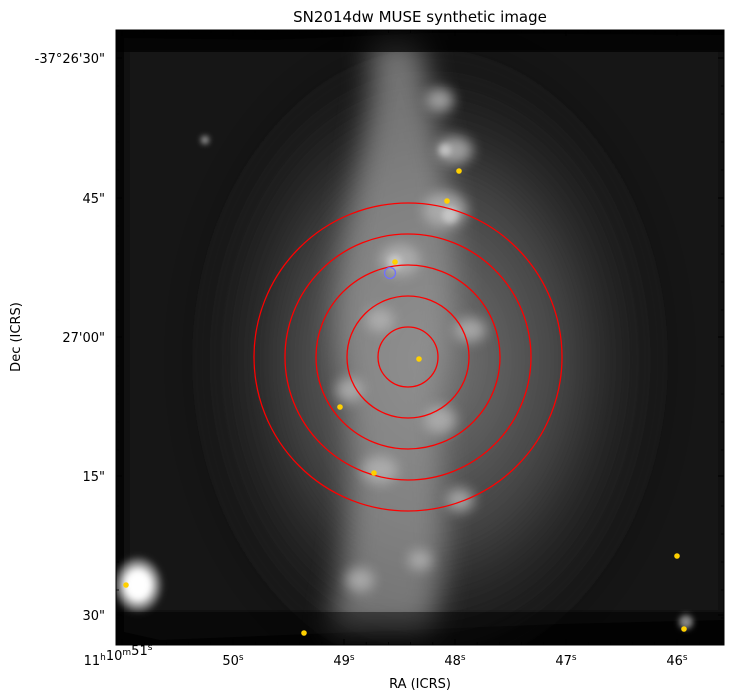 This screenshot has height=700, width=734. What do you see at coordinates (93, 477) in the screenshot?
I see `dec-tick-label: 15"` at bounding box center [93, 477].